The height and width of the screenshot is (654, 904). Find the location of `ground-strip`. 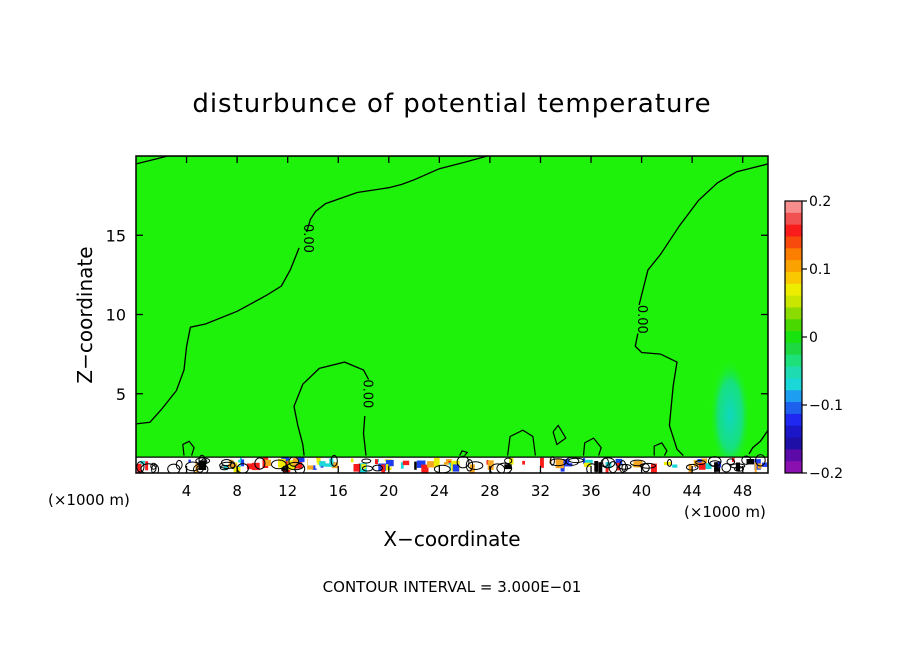

ground-strip is located at coordinates (452, 463).